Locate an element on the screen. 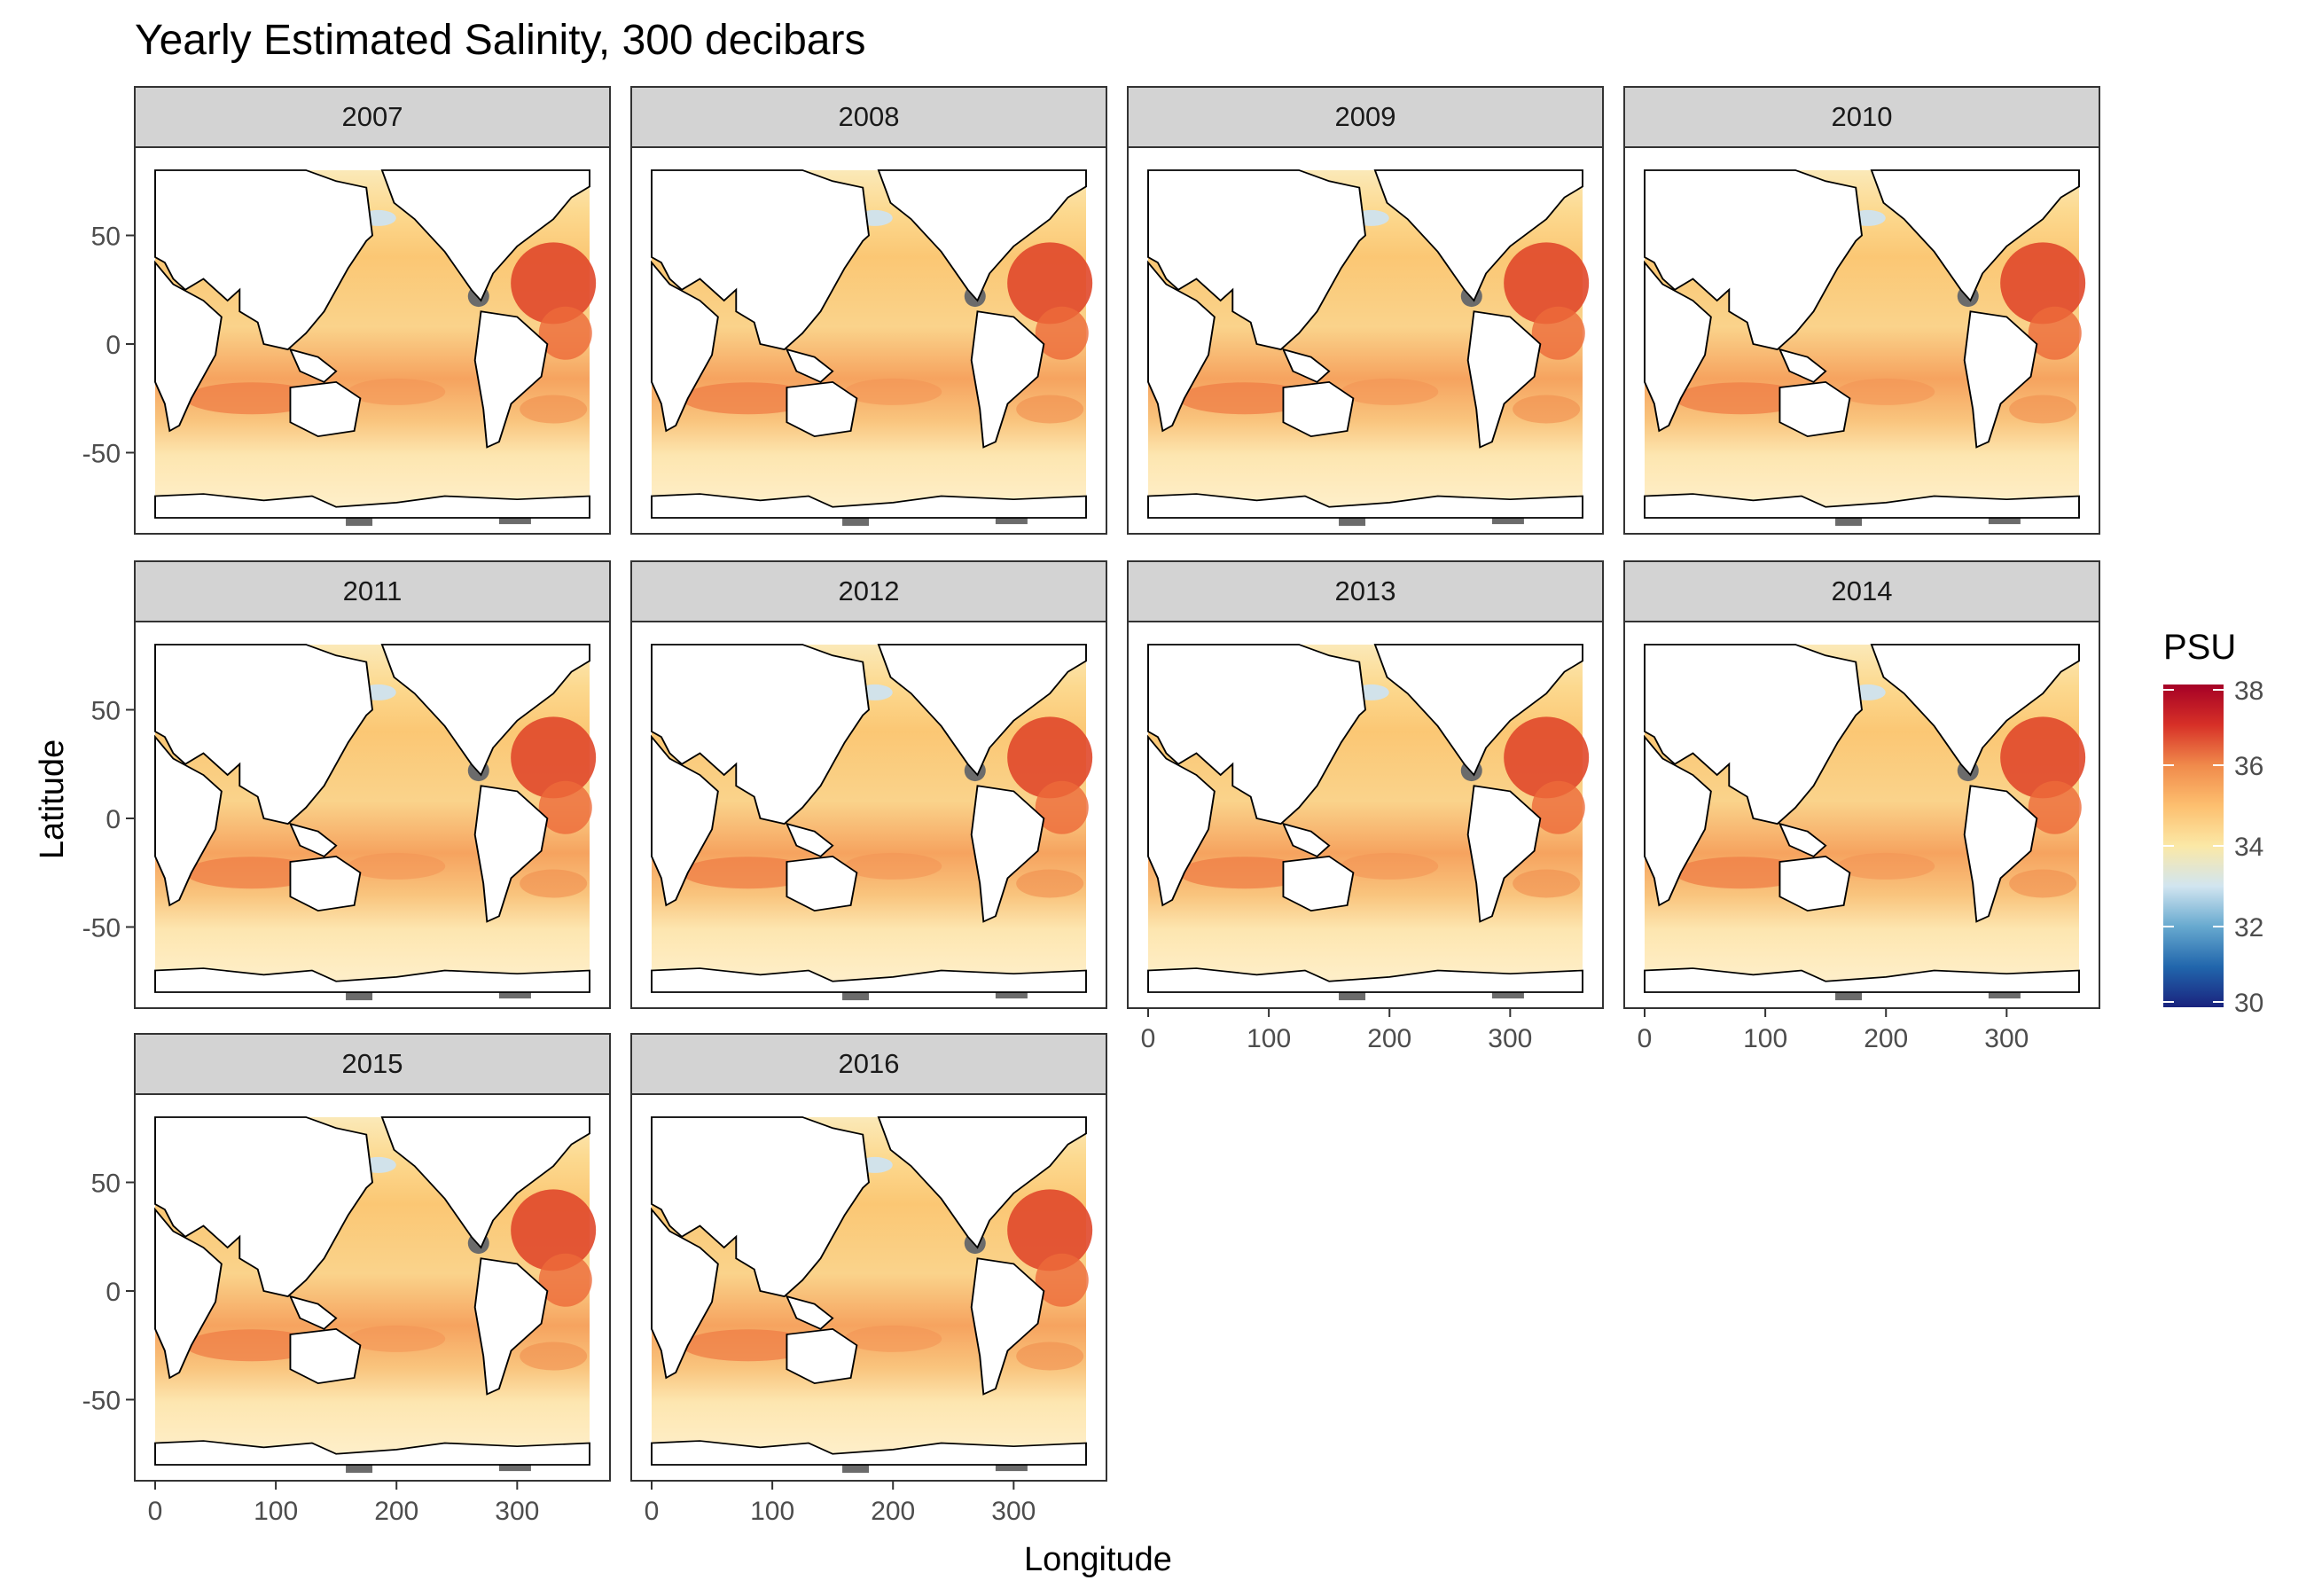 This screenshot has height=1596, width=2314. facet-panel-2016: 2016 0 100 200 300 is located at coordinates (869, 1279).